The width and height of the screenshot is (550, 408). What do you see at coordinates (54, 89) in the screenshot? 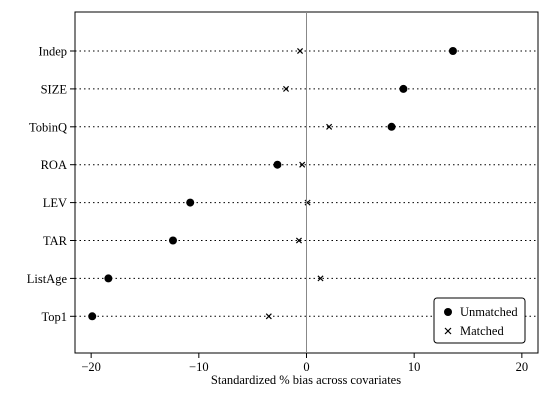
I see `y-tick-label: SIZE` at bounding box center [54, 89].